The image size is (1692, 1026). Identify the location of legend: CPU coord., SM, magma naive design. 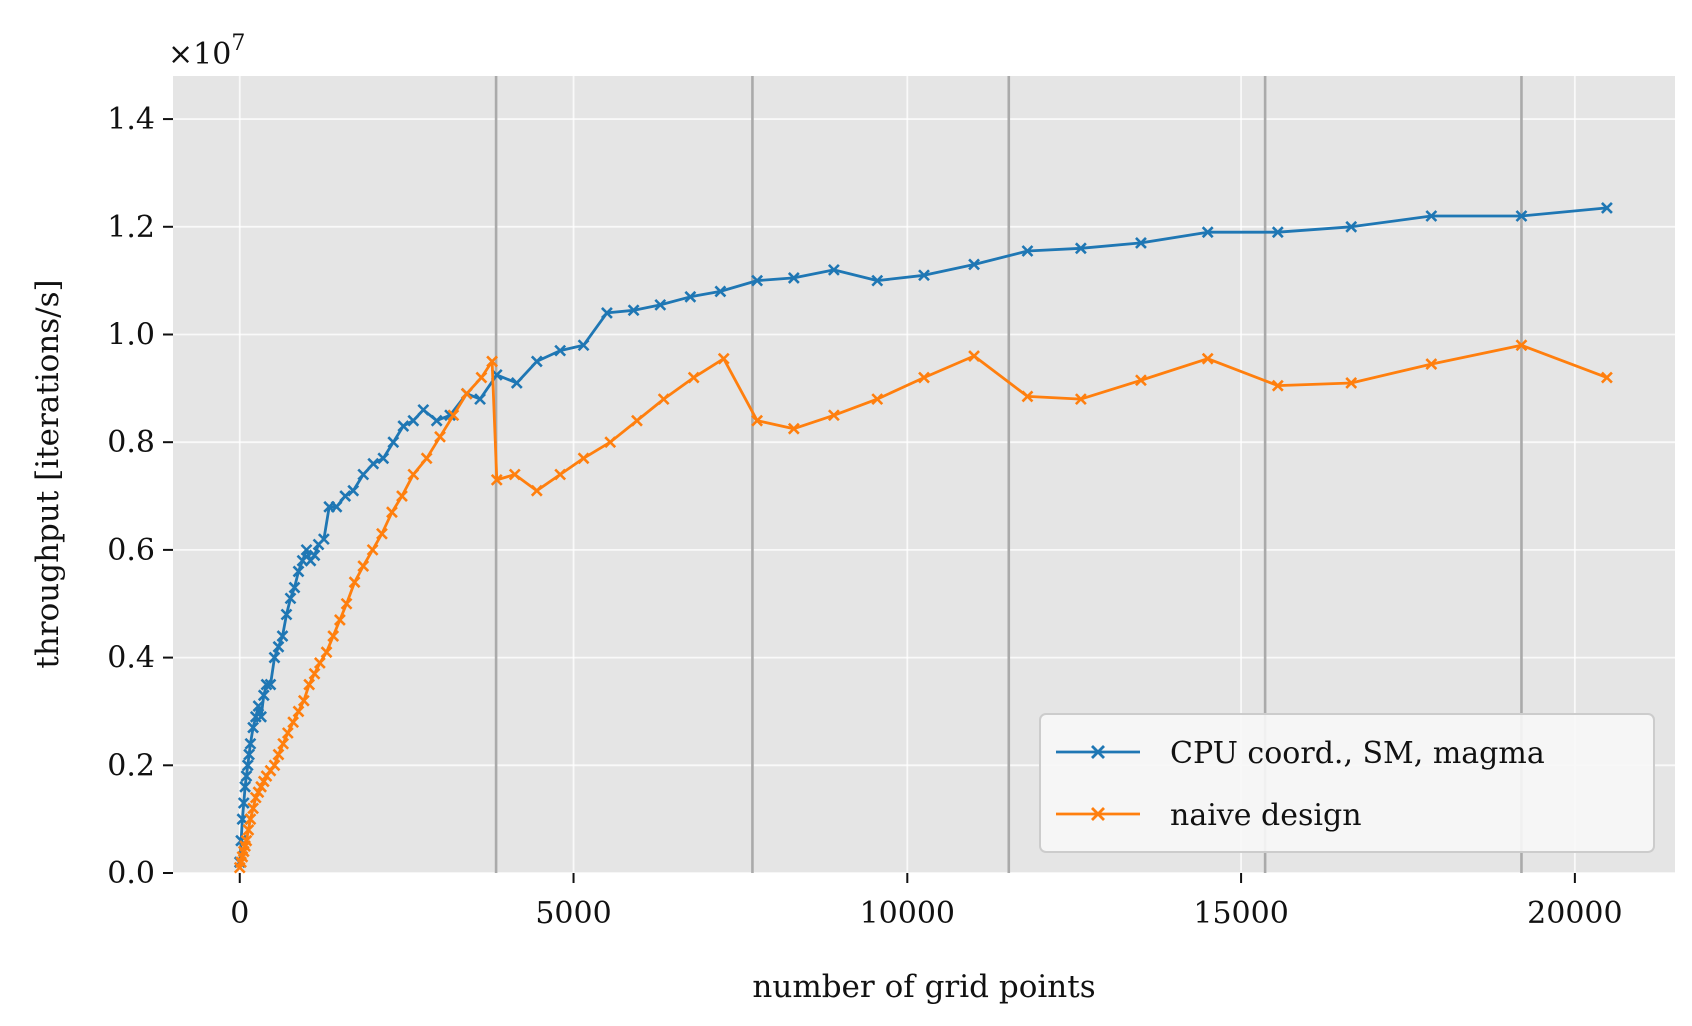
(1347, 783).